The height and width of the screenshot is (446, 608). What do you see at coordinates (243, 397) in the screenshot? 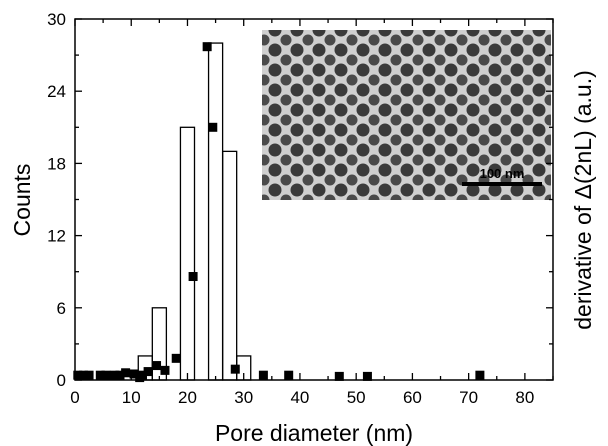
I see `x-tick-label: 30` at bounding box center [243, 397].